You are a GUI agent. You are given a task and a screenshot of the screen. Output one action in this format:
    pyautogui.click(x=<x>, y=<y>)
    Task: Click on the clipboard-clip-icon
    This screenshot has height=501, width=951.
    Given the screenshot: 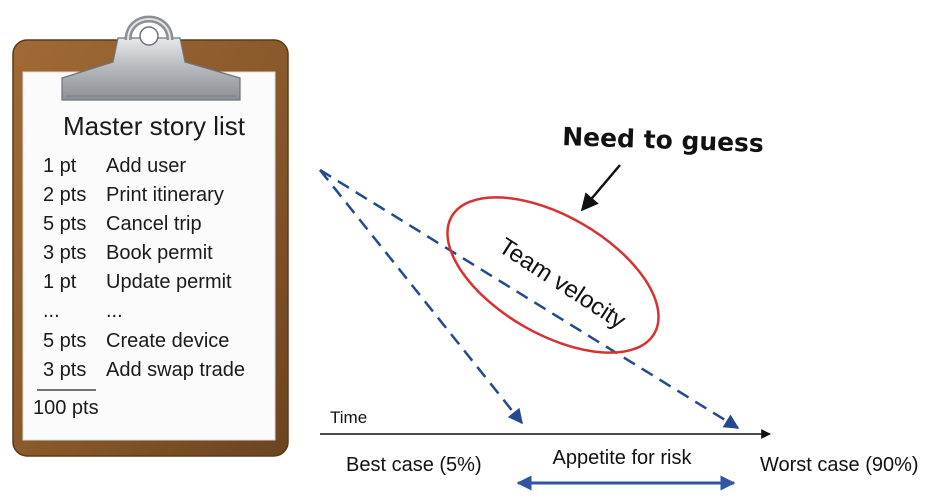 What is the action you would take?
    pyautogui.click(x=151, y=58)
    